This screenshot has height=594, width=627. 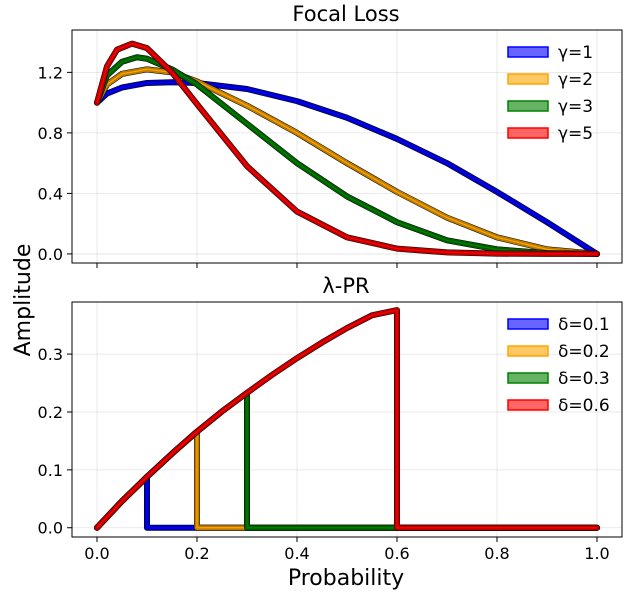 I want to click on legend-label-3: γ=5, so click(x=575, y=134).